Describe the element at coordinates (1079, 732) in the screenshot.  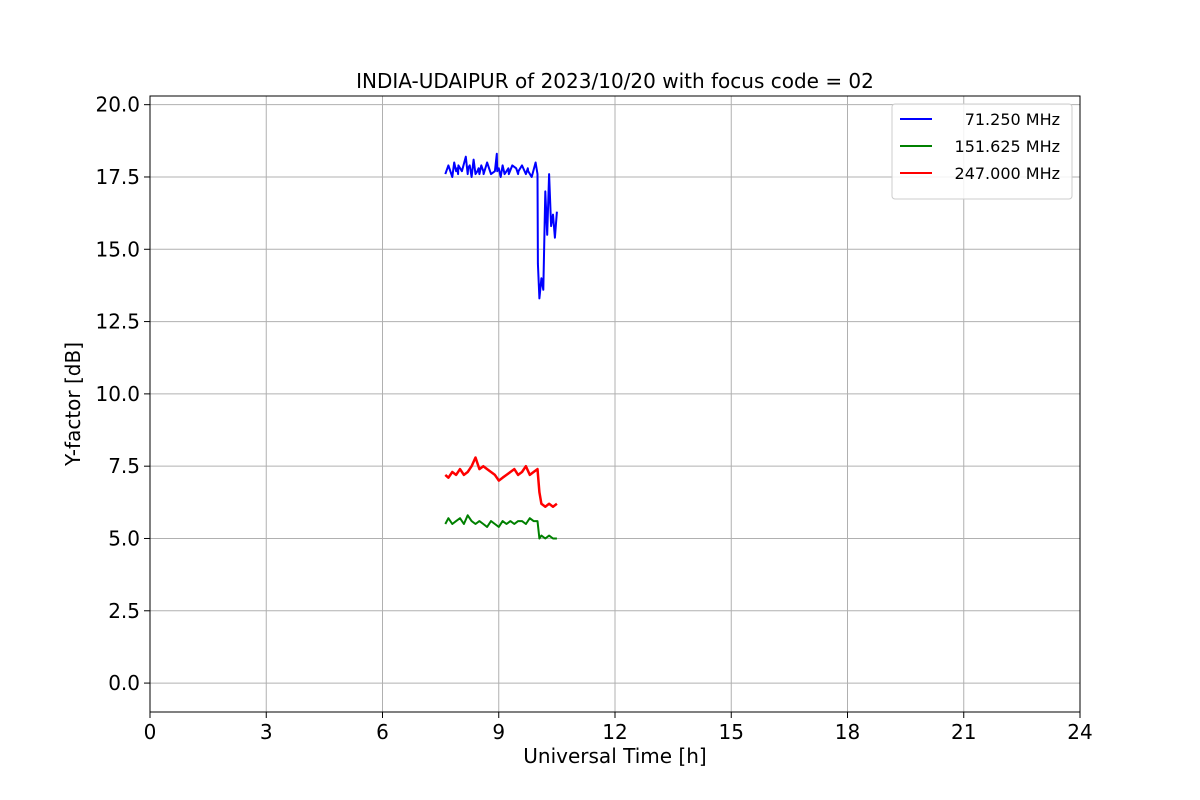
I see `x-tick-label: 24` at that location.